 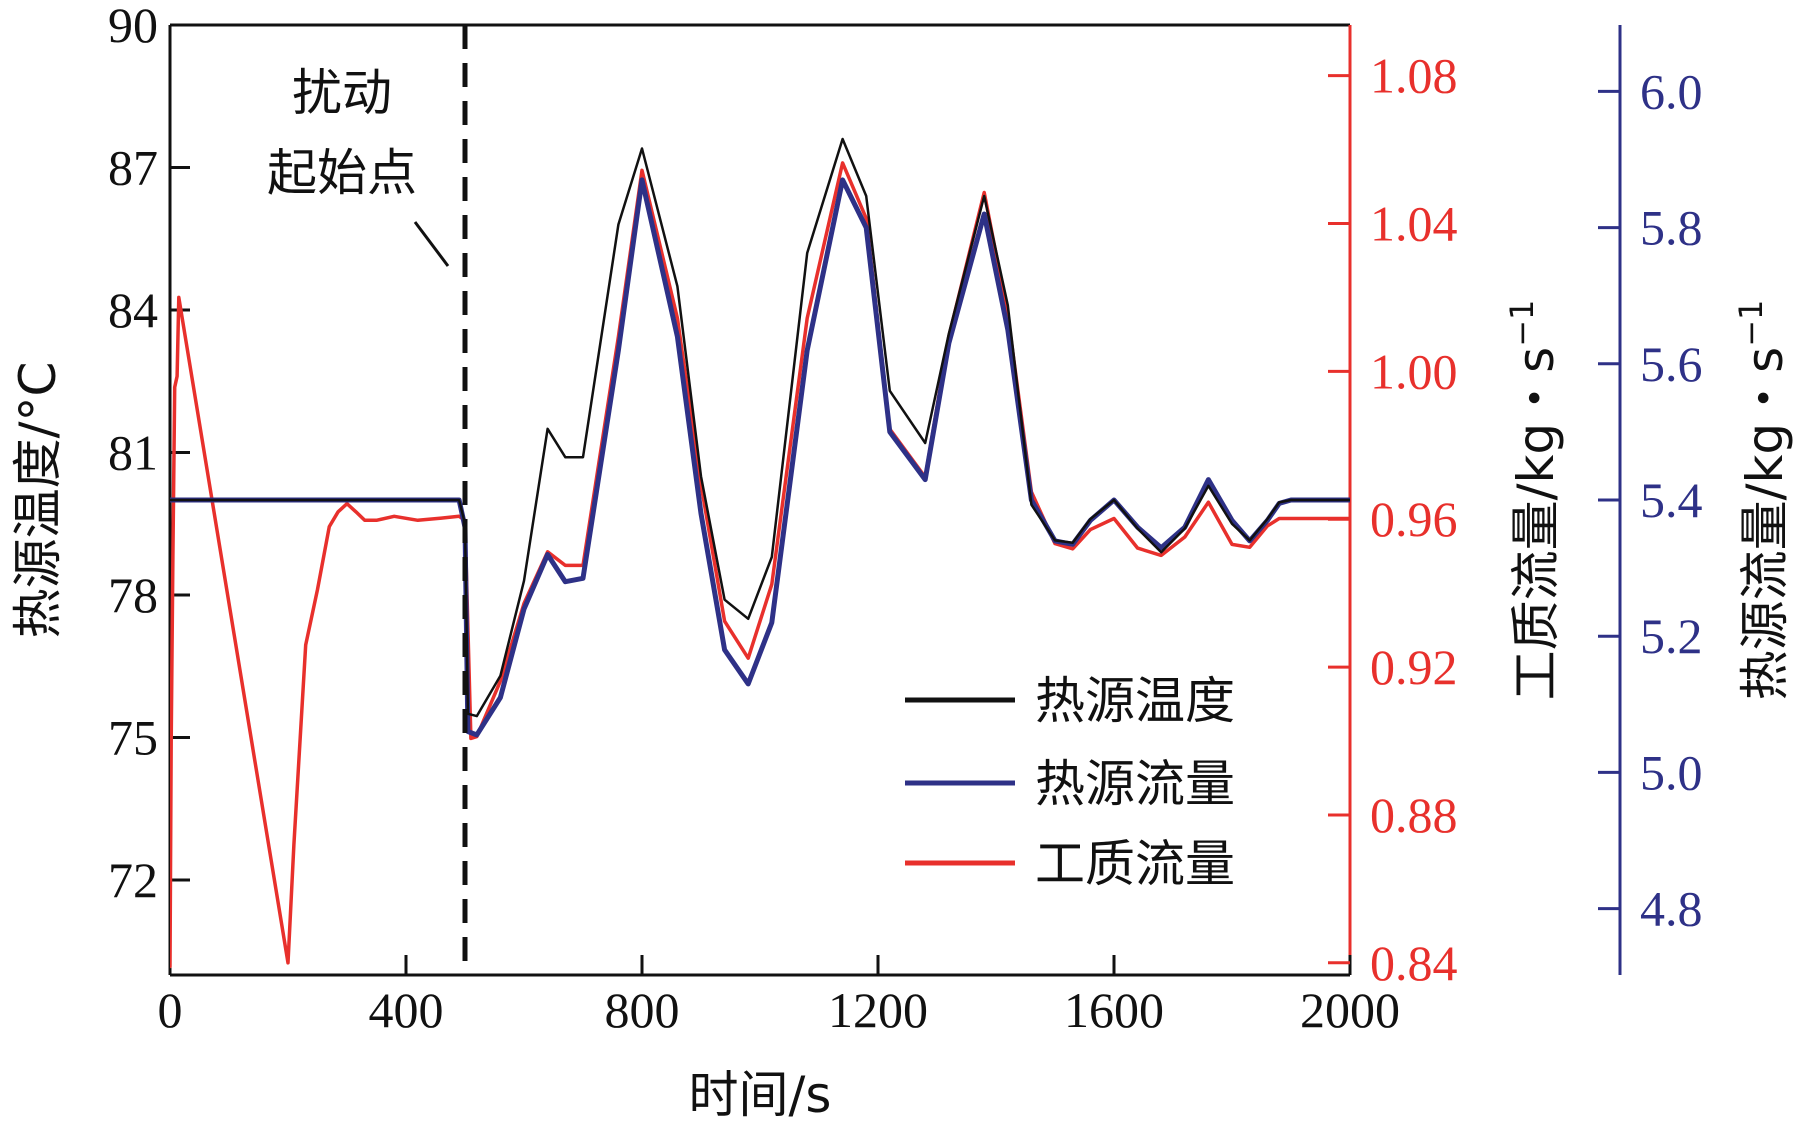 I want to click on right1-tick-label: 1.00, so click(x=1414, y=371).